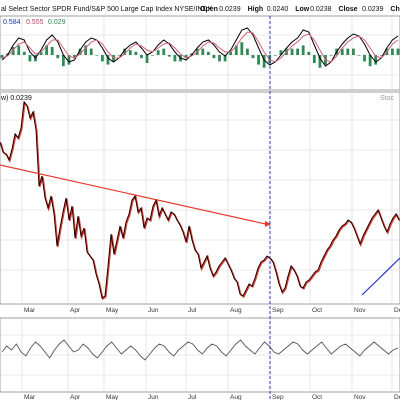  Describe the element at coordinates (30, 397) in the screenshot. I see `month-label: Mar` at that location.